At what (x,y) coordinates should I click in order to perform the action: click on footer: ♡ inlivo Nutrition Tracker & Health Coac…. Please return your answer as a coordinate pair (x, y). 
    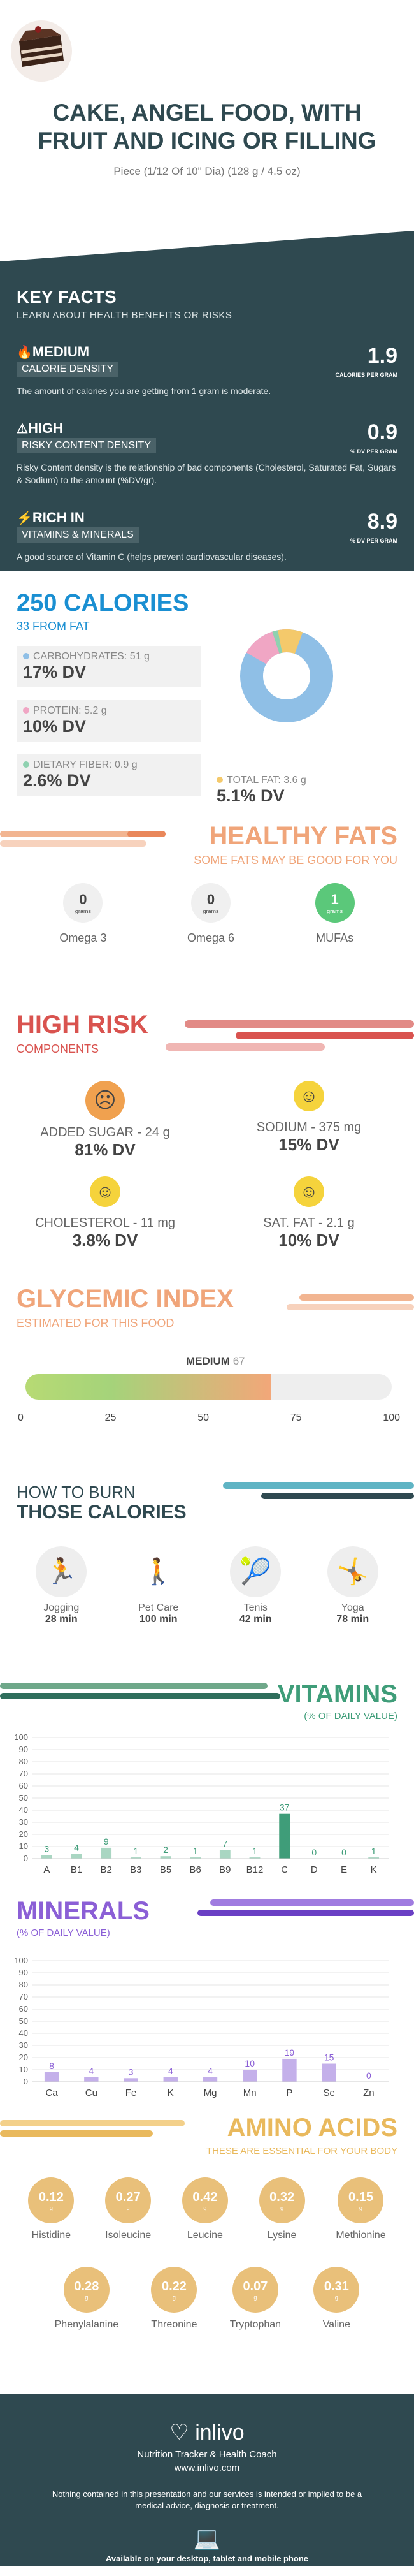
    Looking at the image, I should click on (207, 2480).